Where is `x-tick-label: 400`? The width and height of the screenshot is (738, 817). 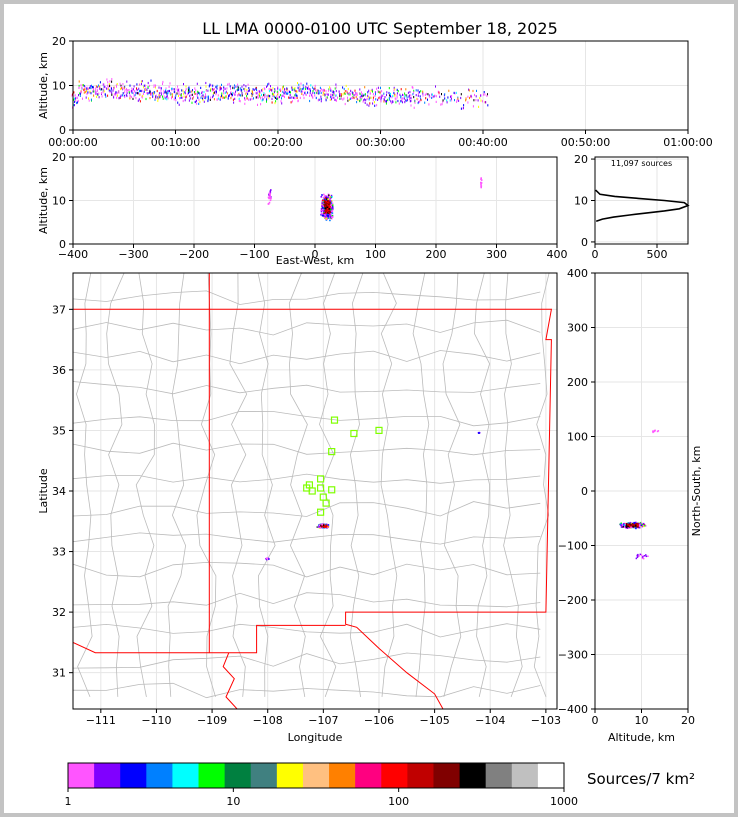 x-tick-label: 400 is located at coordinates (557, 254).